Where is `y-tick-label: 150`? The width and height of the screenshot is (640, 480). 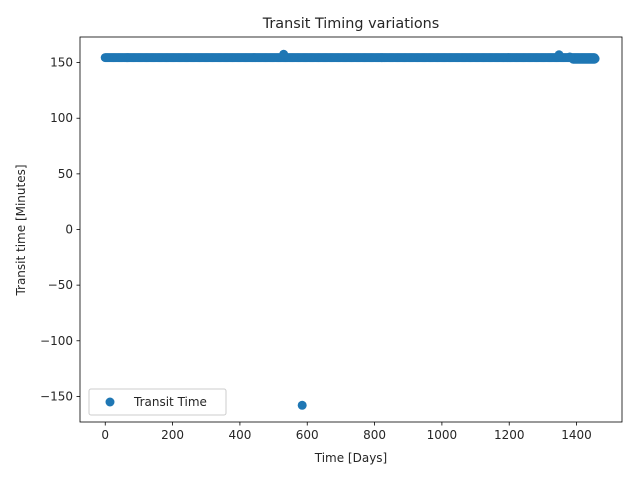 y-tick-label: 150 is located at coordinates (61, 63).